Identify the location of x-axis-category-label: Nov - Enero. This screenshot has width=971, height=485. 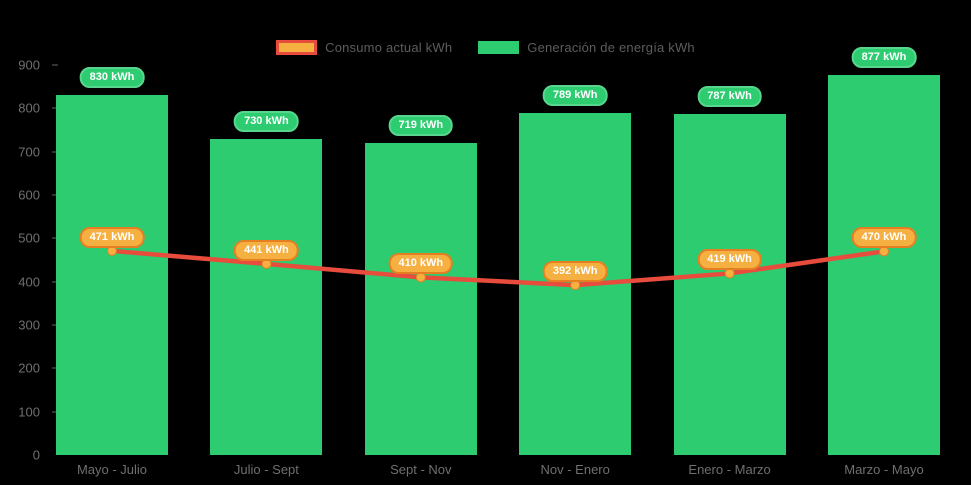
(575, 469).